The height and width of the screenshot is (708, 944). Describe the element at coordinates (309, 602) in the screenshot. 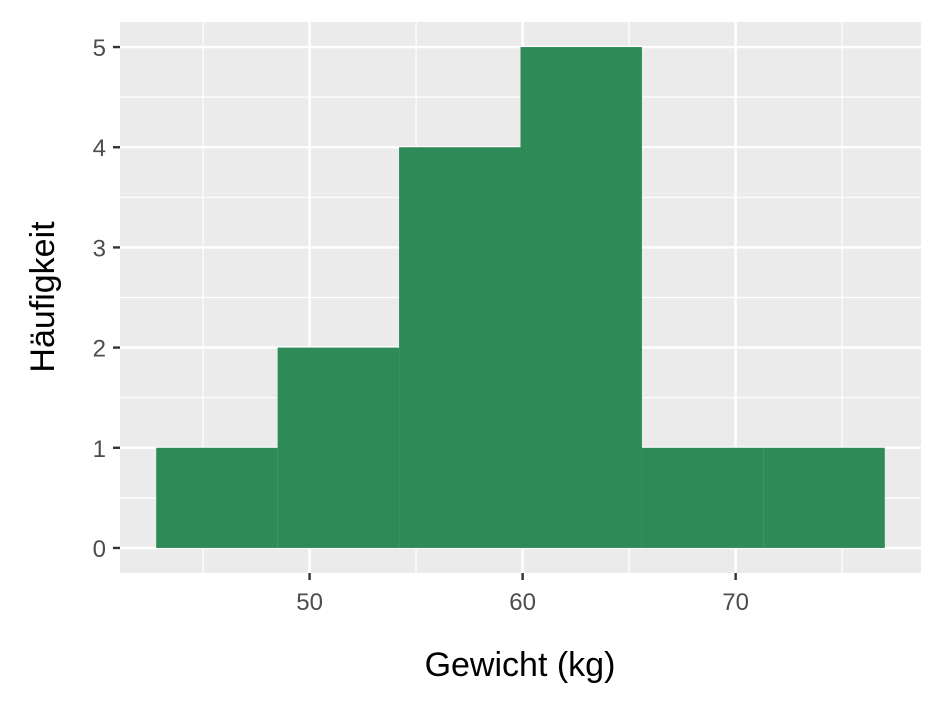

I see `x-tick-label: 50` at that location.